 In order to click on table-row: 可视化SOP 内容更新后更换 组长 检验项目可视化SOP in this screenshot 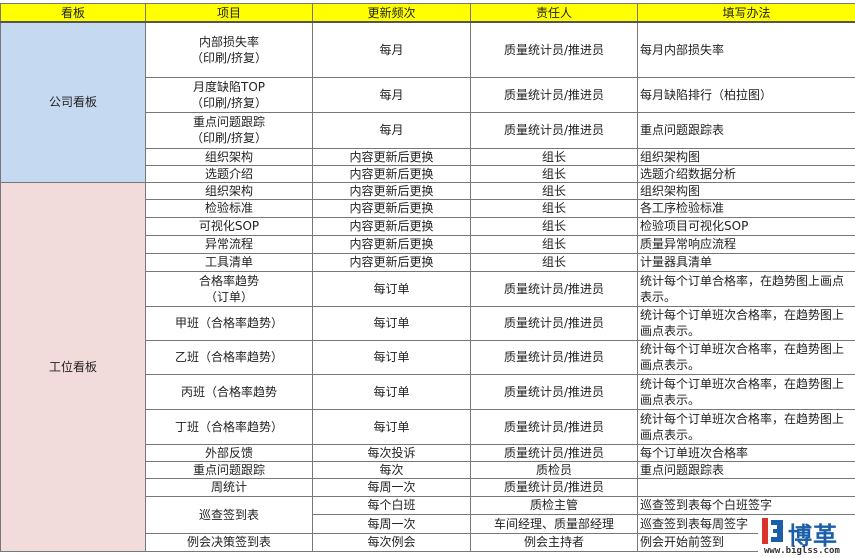, I will do `click(428, 226)`.